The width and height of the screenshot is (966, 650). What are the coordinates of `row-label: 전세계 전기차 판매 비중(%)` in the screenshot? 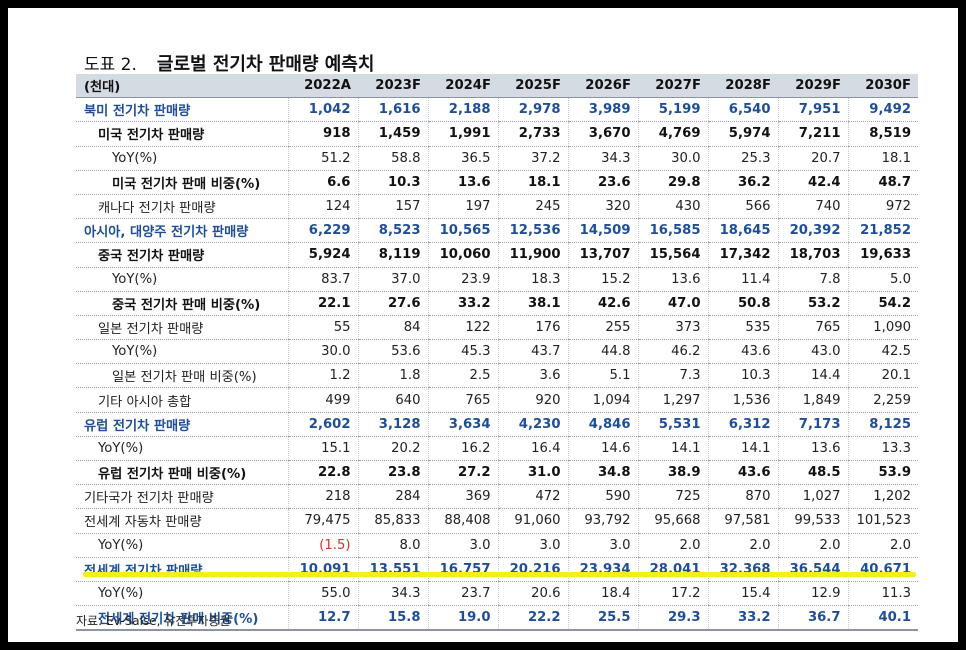 It's located at (182, 618).